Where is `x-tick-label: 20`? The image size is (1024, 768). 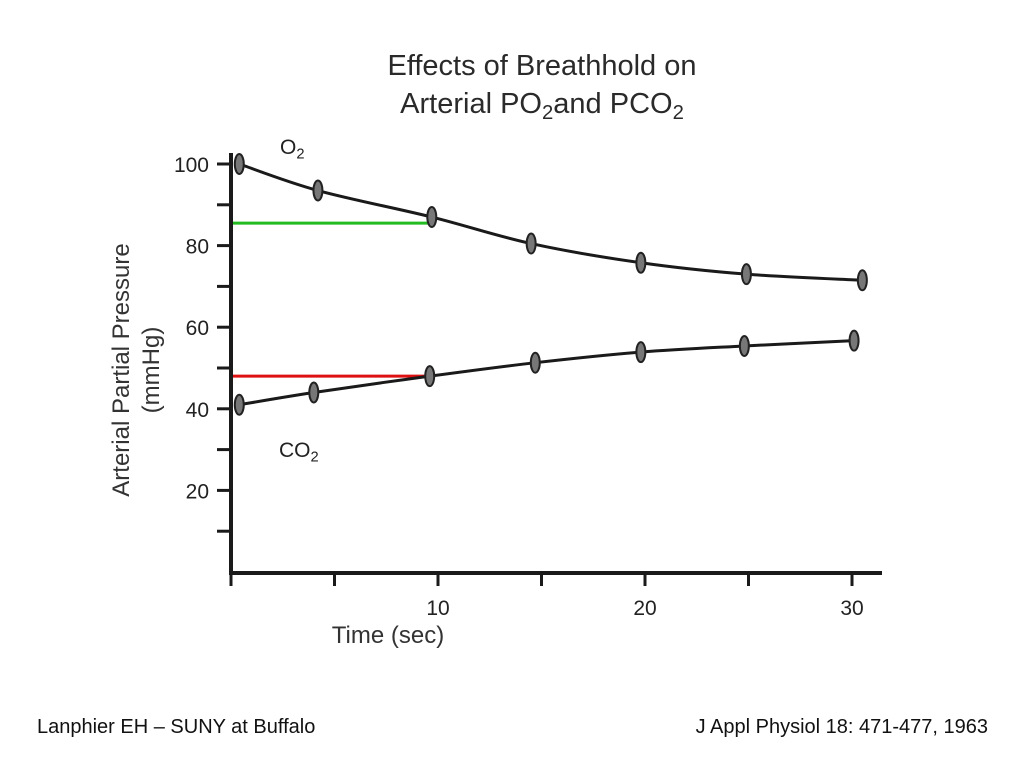 x-tick-label: 20 is located at coordinates (644, 608).